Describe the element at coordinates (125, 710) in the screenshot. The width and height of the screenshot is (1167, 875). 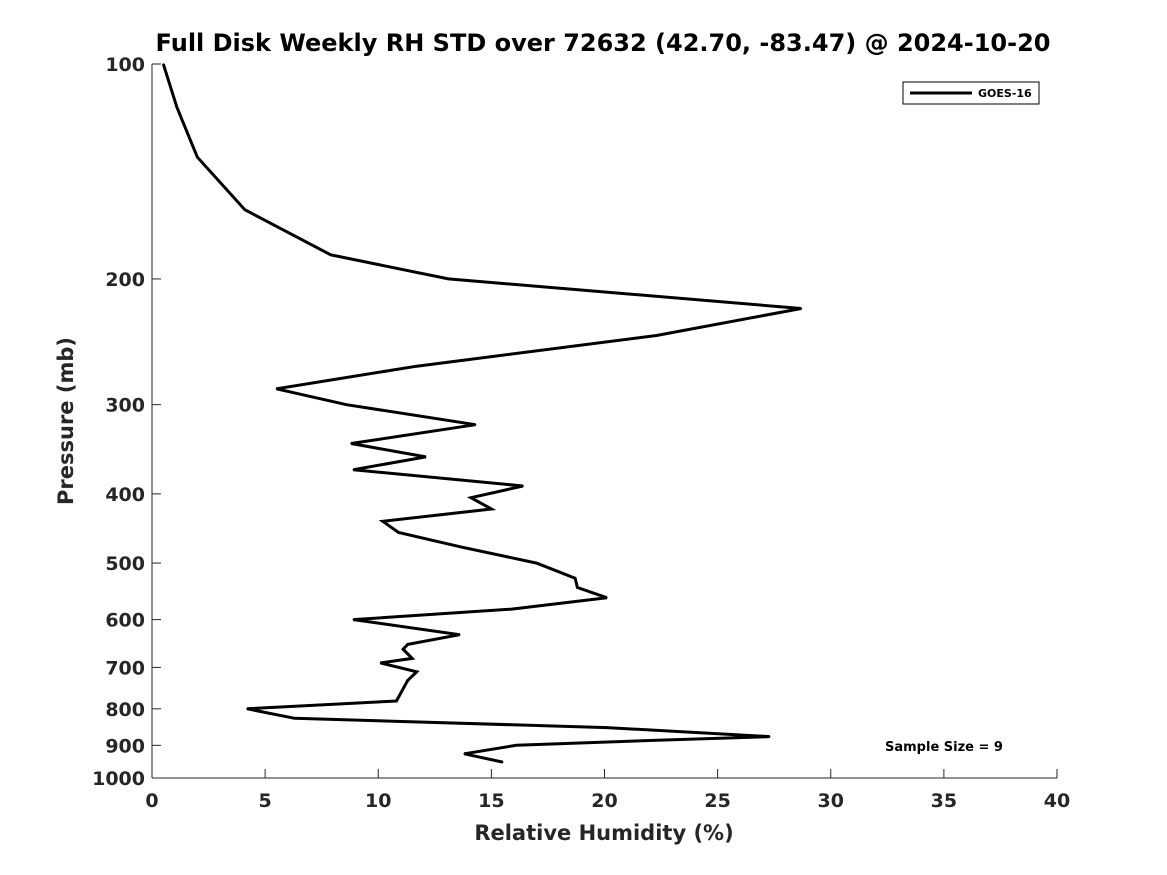
I see `y-tick-label: 800` at that location.